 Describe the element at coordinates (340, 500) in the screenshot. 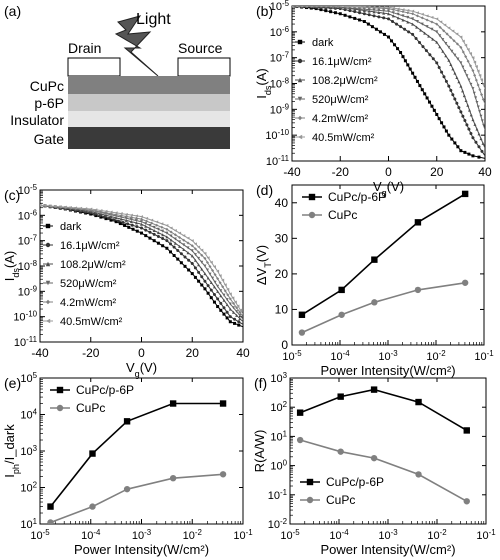

I see `legend-label-f-1: CuPc` at that location.